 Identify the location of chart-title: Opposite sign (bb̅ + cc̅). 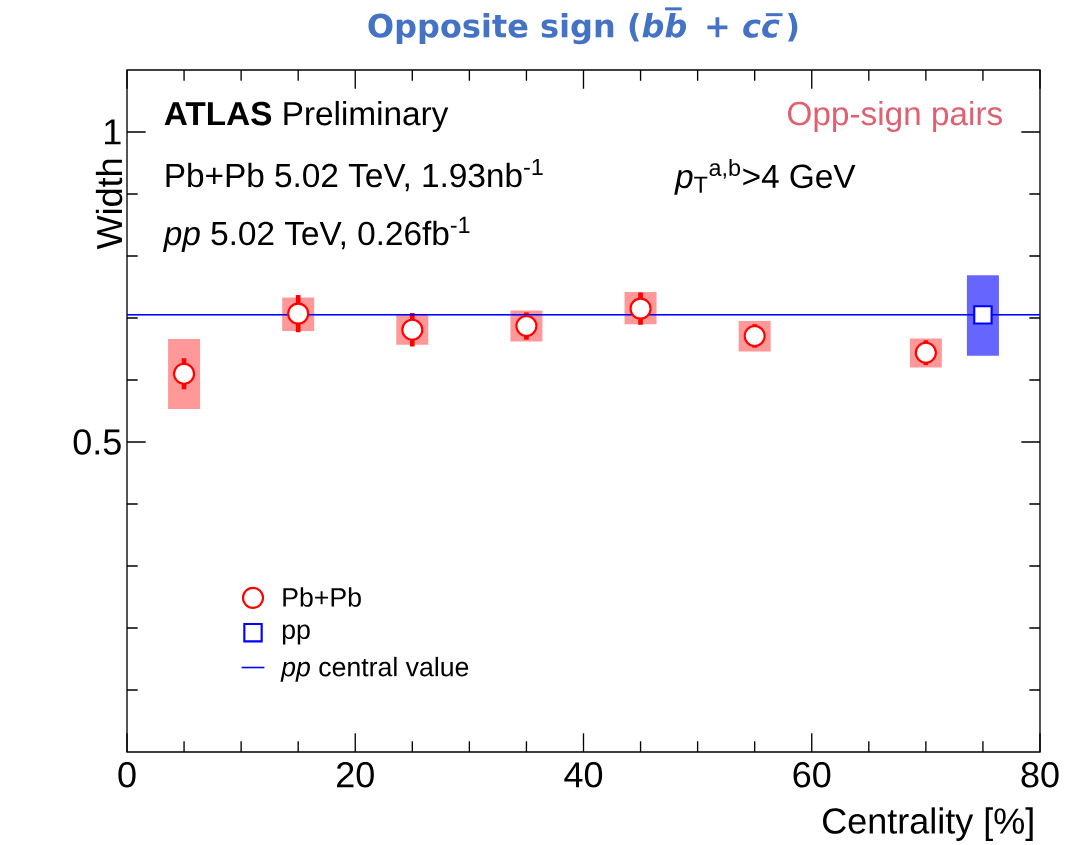
(583, 26).